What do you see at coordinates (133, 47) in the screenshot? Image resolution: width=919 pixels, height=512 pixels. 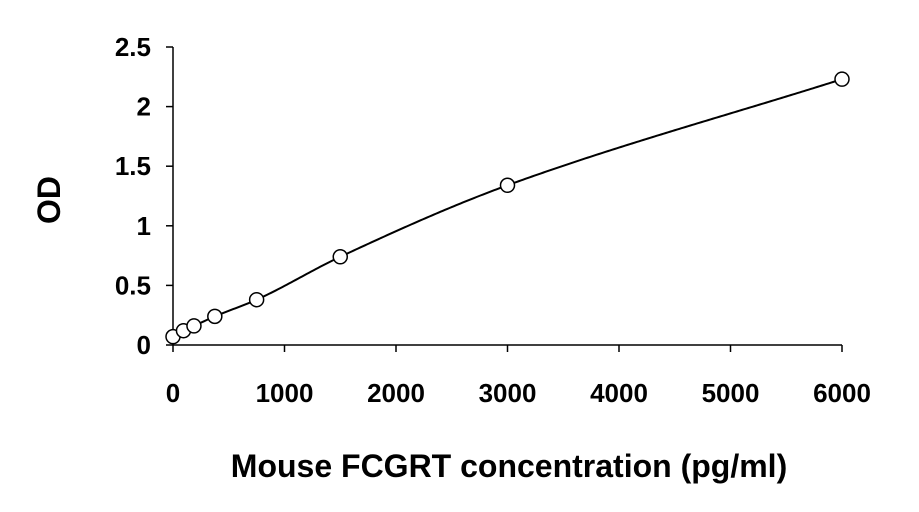 I see `y-tick-label: 2.5` at bounding box center [133, 47].